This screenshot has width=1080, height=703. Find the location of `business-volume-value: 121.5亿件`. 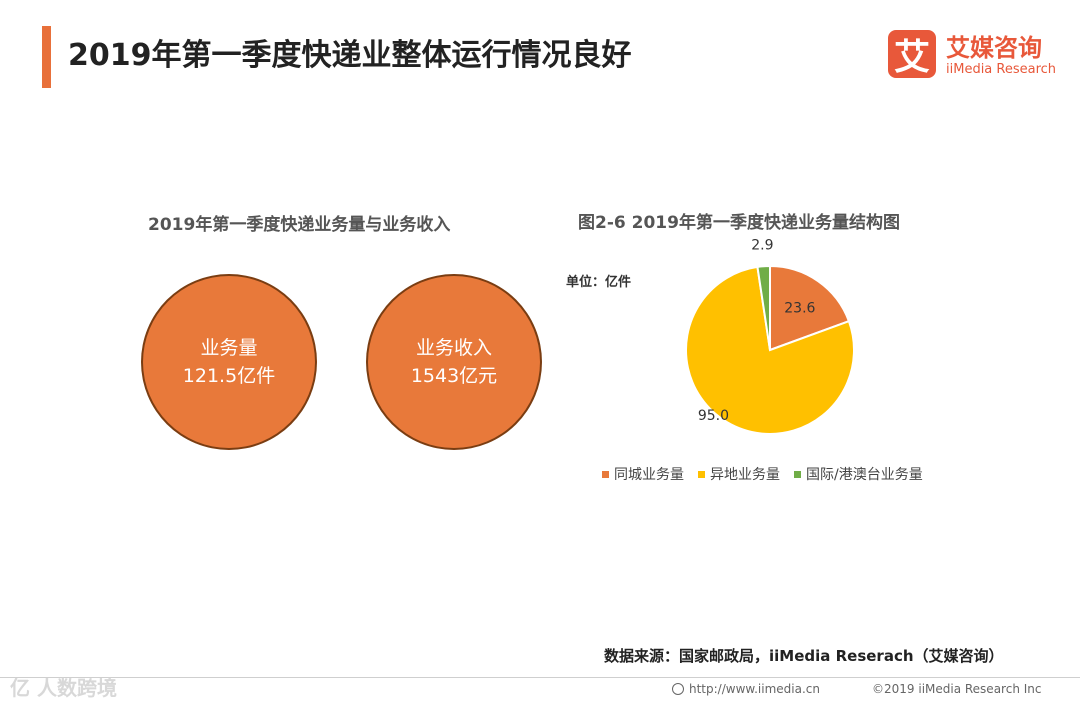

business-volume-value: 121.5亿件 is located at coordinates (229, 376).